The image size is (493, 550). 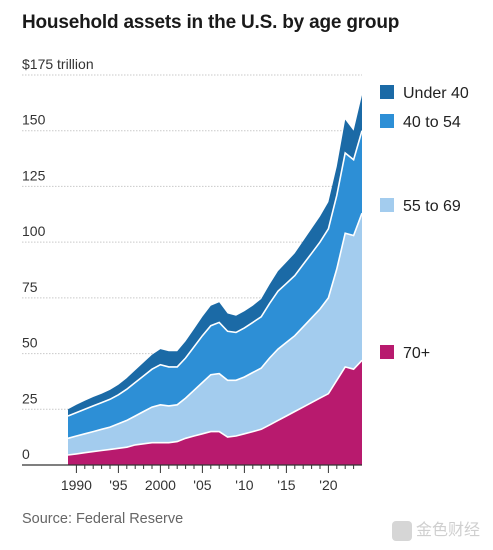 I want to click on y-tick-label: 25, so click(x=30, y=398).